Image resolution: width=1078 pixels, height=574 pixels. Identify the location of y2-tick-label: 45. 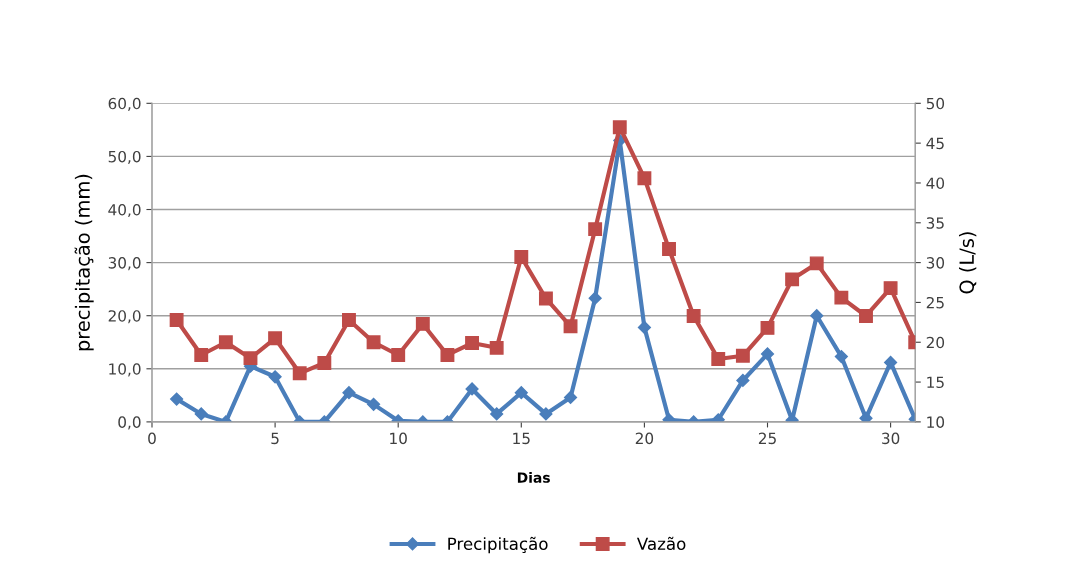
(935, 143).